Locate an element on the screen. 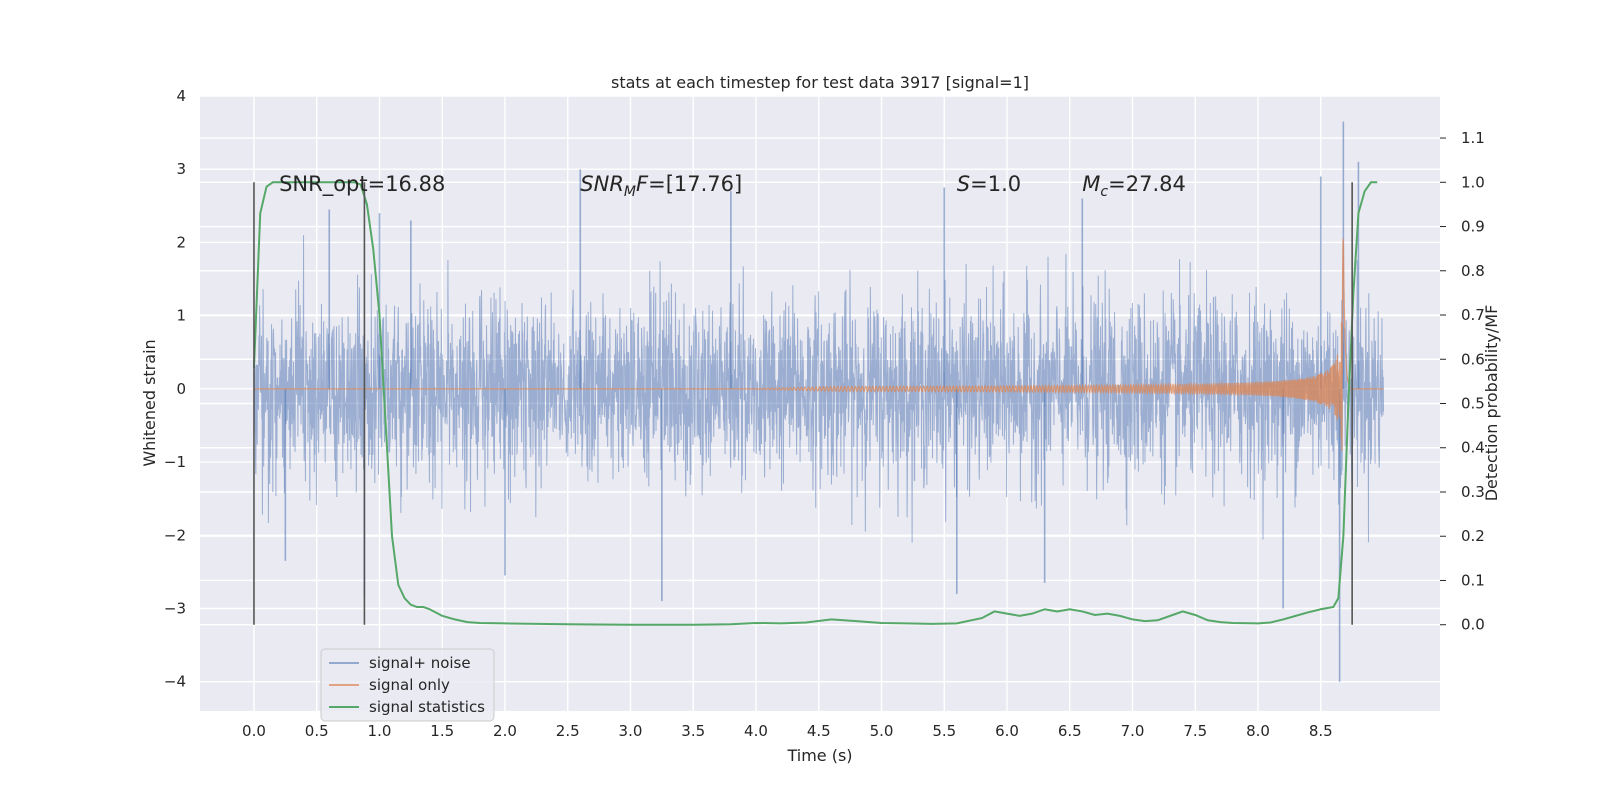  y-axis-label: Whitened strain is located at coordinates (149, 402).